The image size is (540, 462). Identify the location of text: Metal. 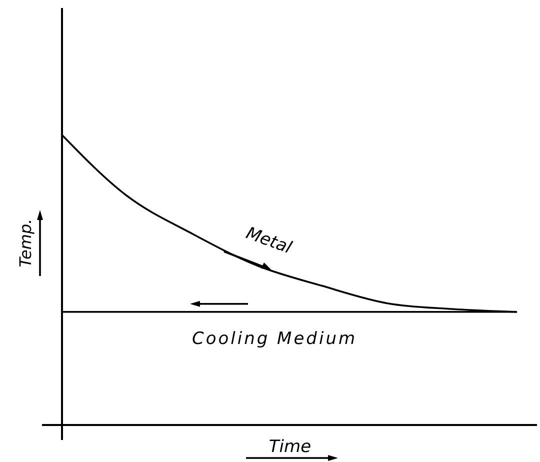
(268, 240).